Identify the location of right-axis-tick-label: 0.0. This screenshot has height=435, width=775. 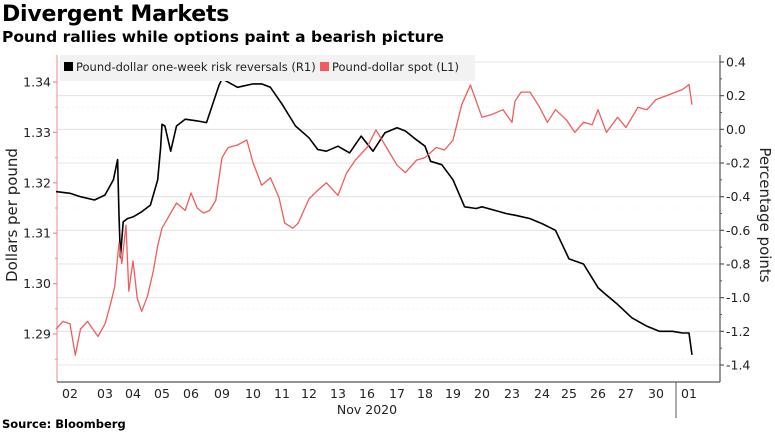
(736, 129).